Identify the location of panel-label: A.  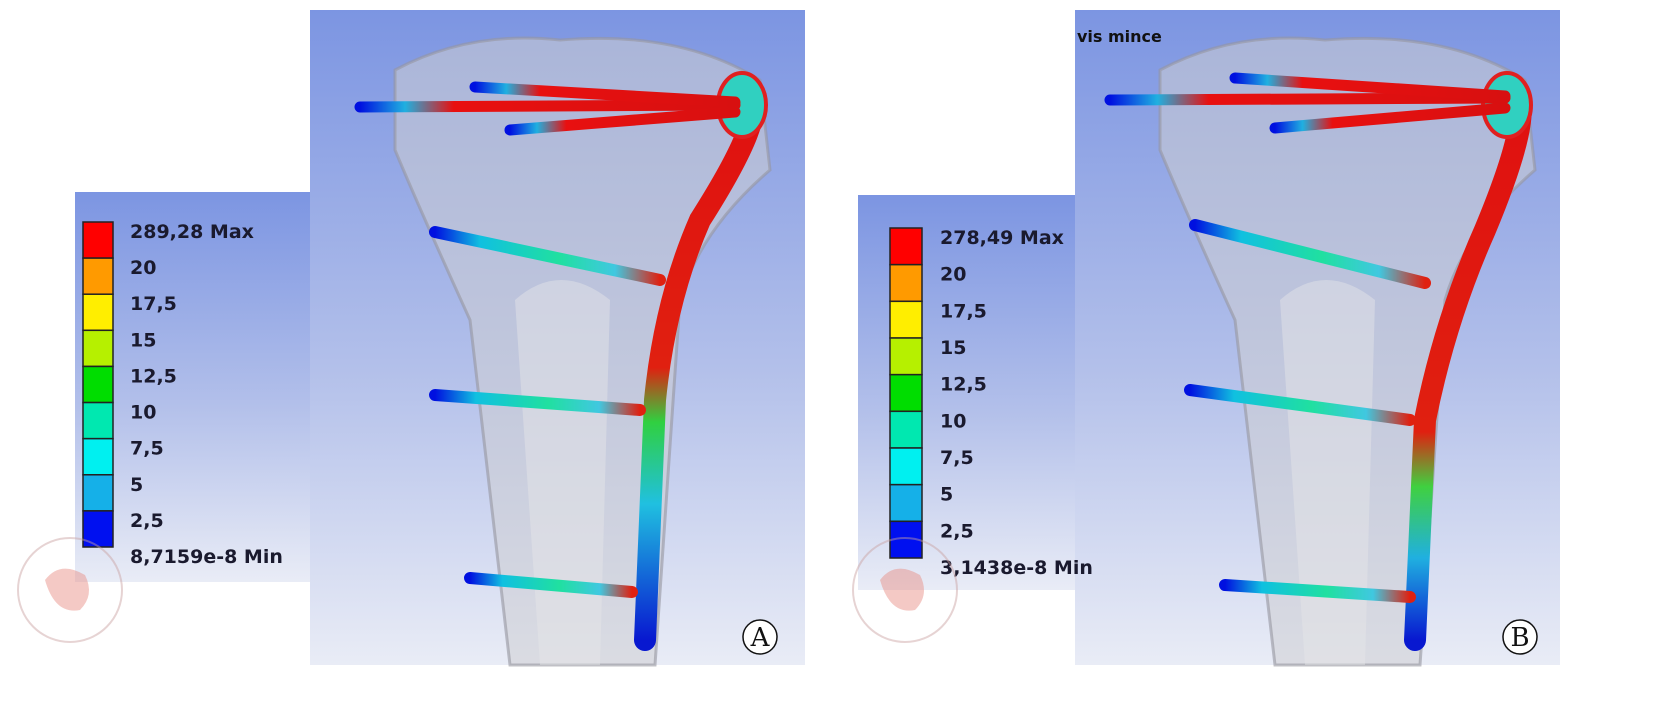
(760, 638).